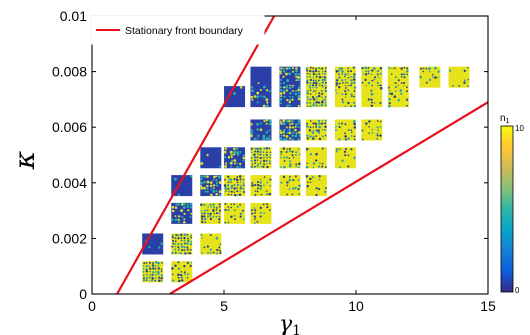  What do you see at coordinates (519, 128) in the screenshot?
I see `colorbar-max-label: 10` at bounding box center [519, 128].